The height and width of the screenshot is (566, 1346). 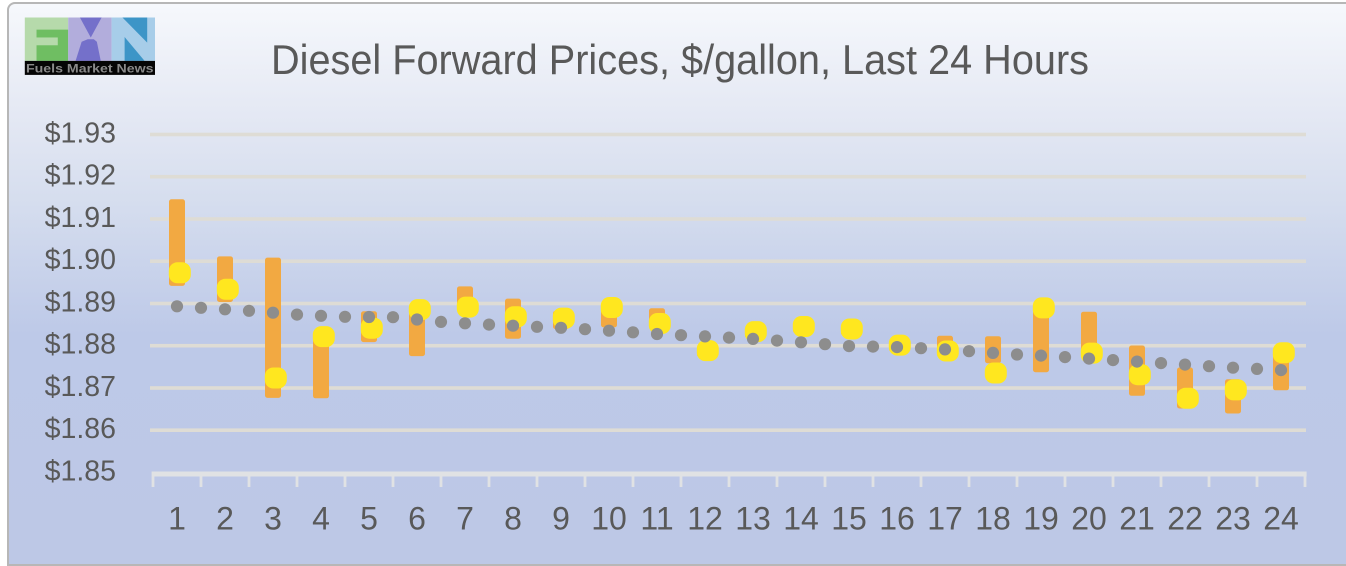 What do you see at coordinates (753, 519) in the screenshot?
I see `svg-text: 13` at bounding box center [753, 519].